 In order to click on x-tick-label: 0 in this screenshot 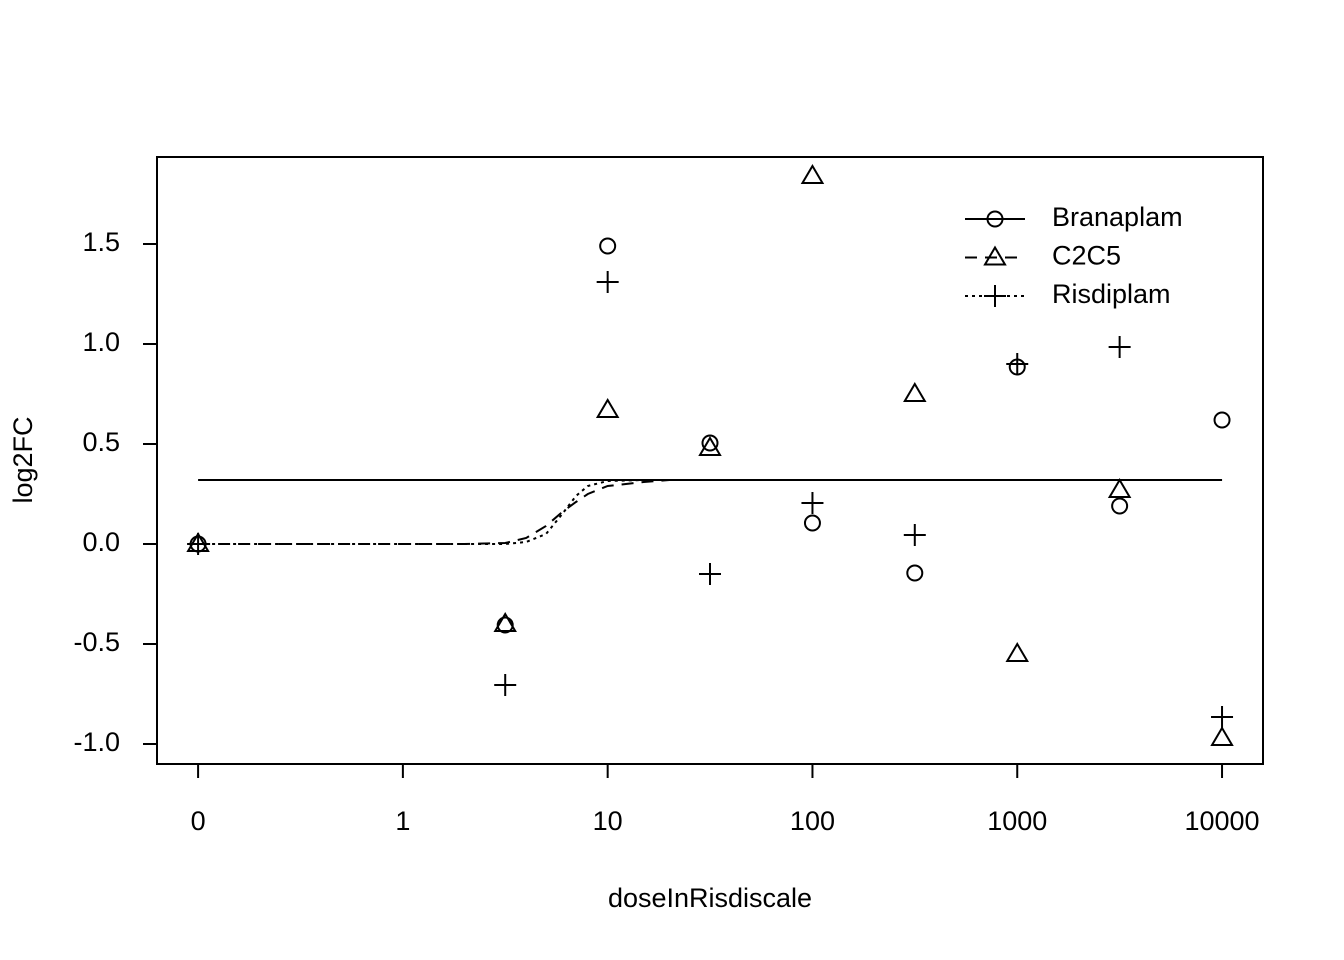, I will do `click(198, 821)`.